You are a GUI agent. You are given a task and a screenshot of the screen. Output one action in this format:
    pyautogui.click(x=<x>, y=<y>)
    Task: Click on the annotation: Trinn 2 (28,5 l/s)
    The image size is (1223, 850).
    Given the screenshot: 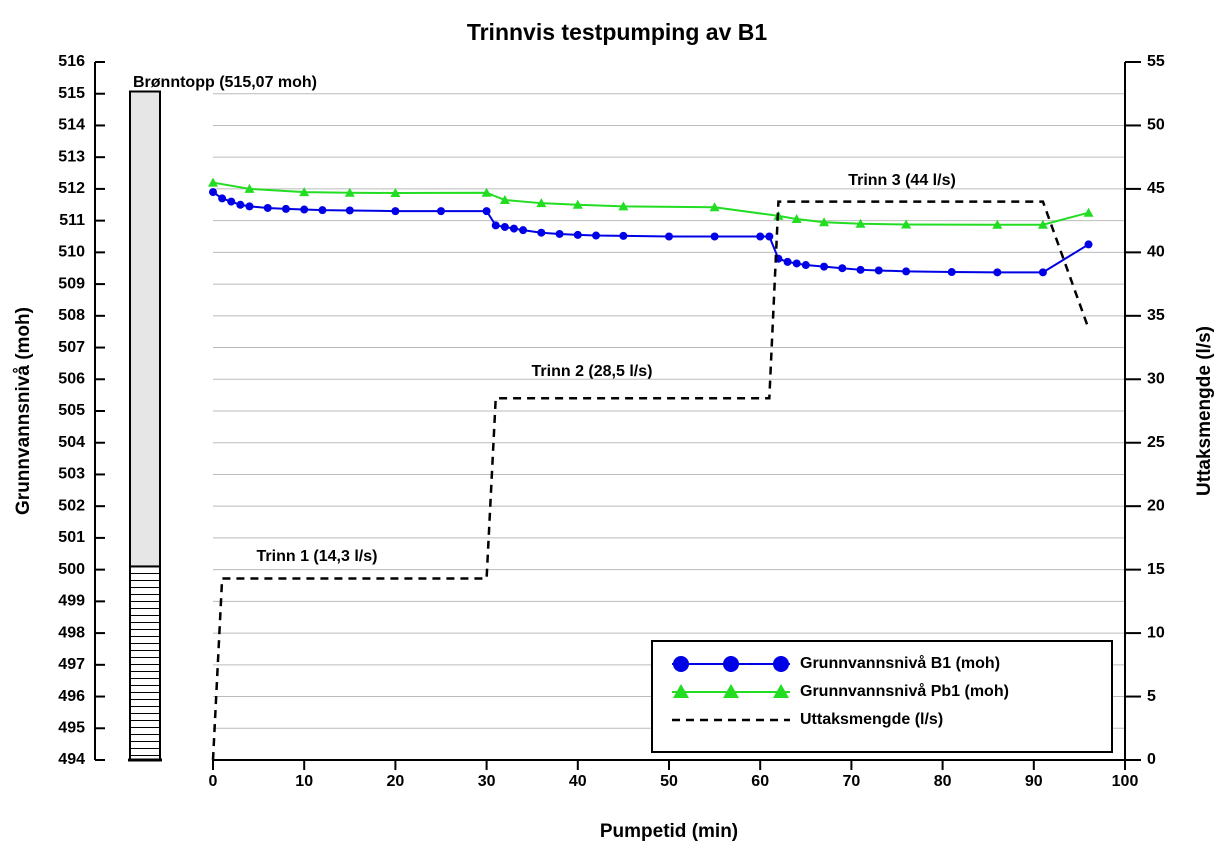 What is the action you would take?
    pyautogui.click(x=592, y=371)
    